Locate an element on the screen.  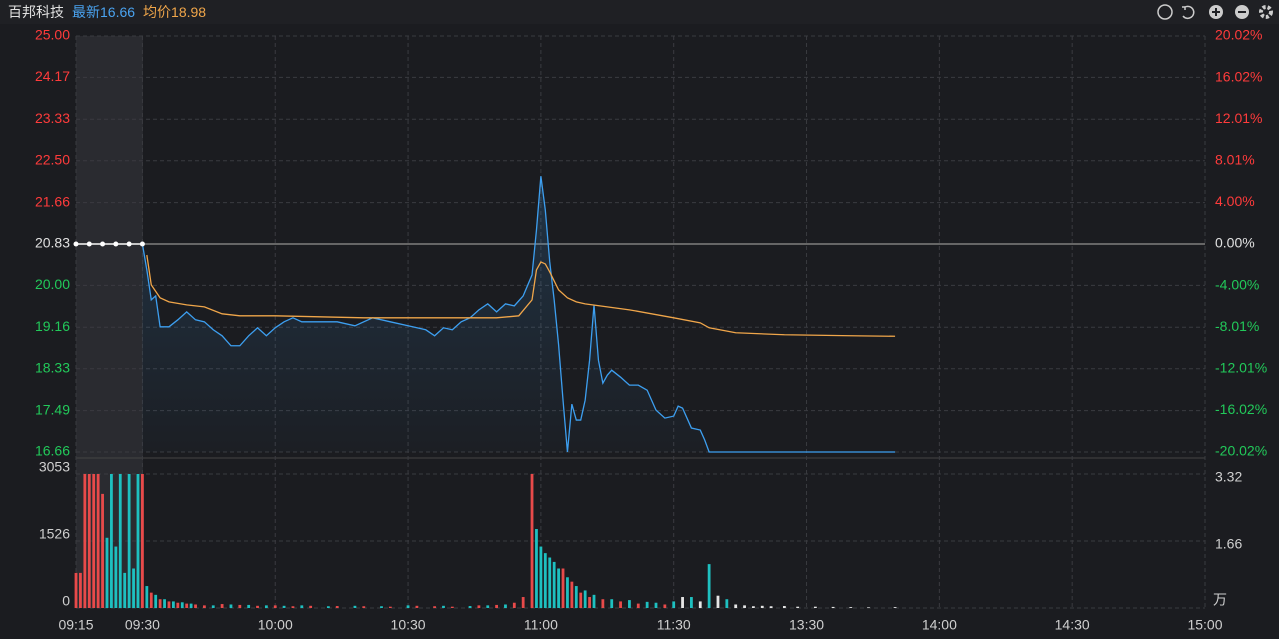
x-tick-label: 10:00 is located at coordinates (275, 625).